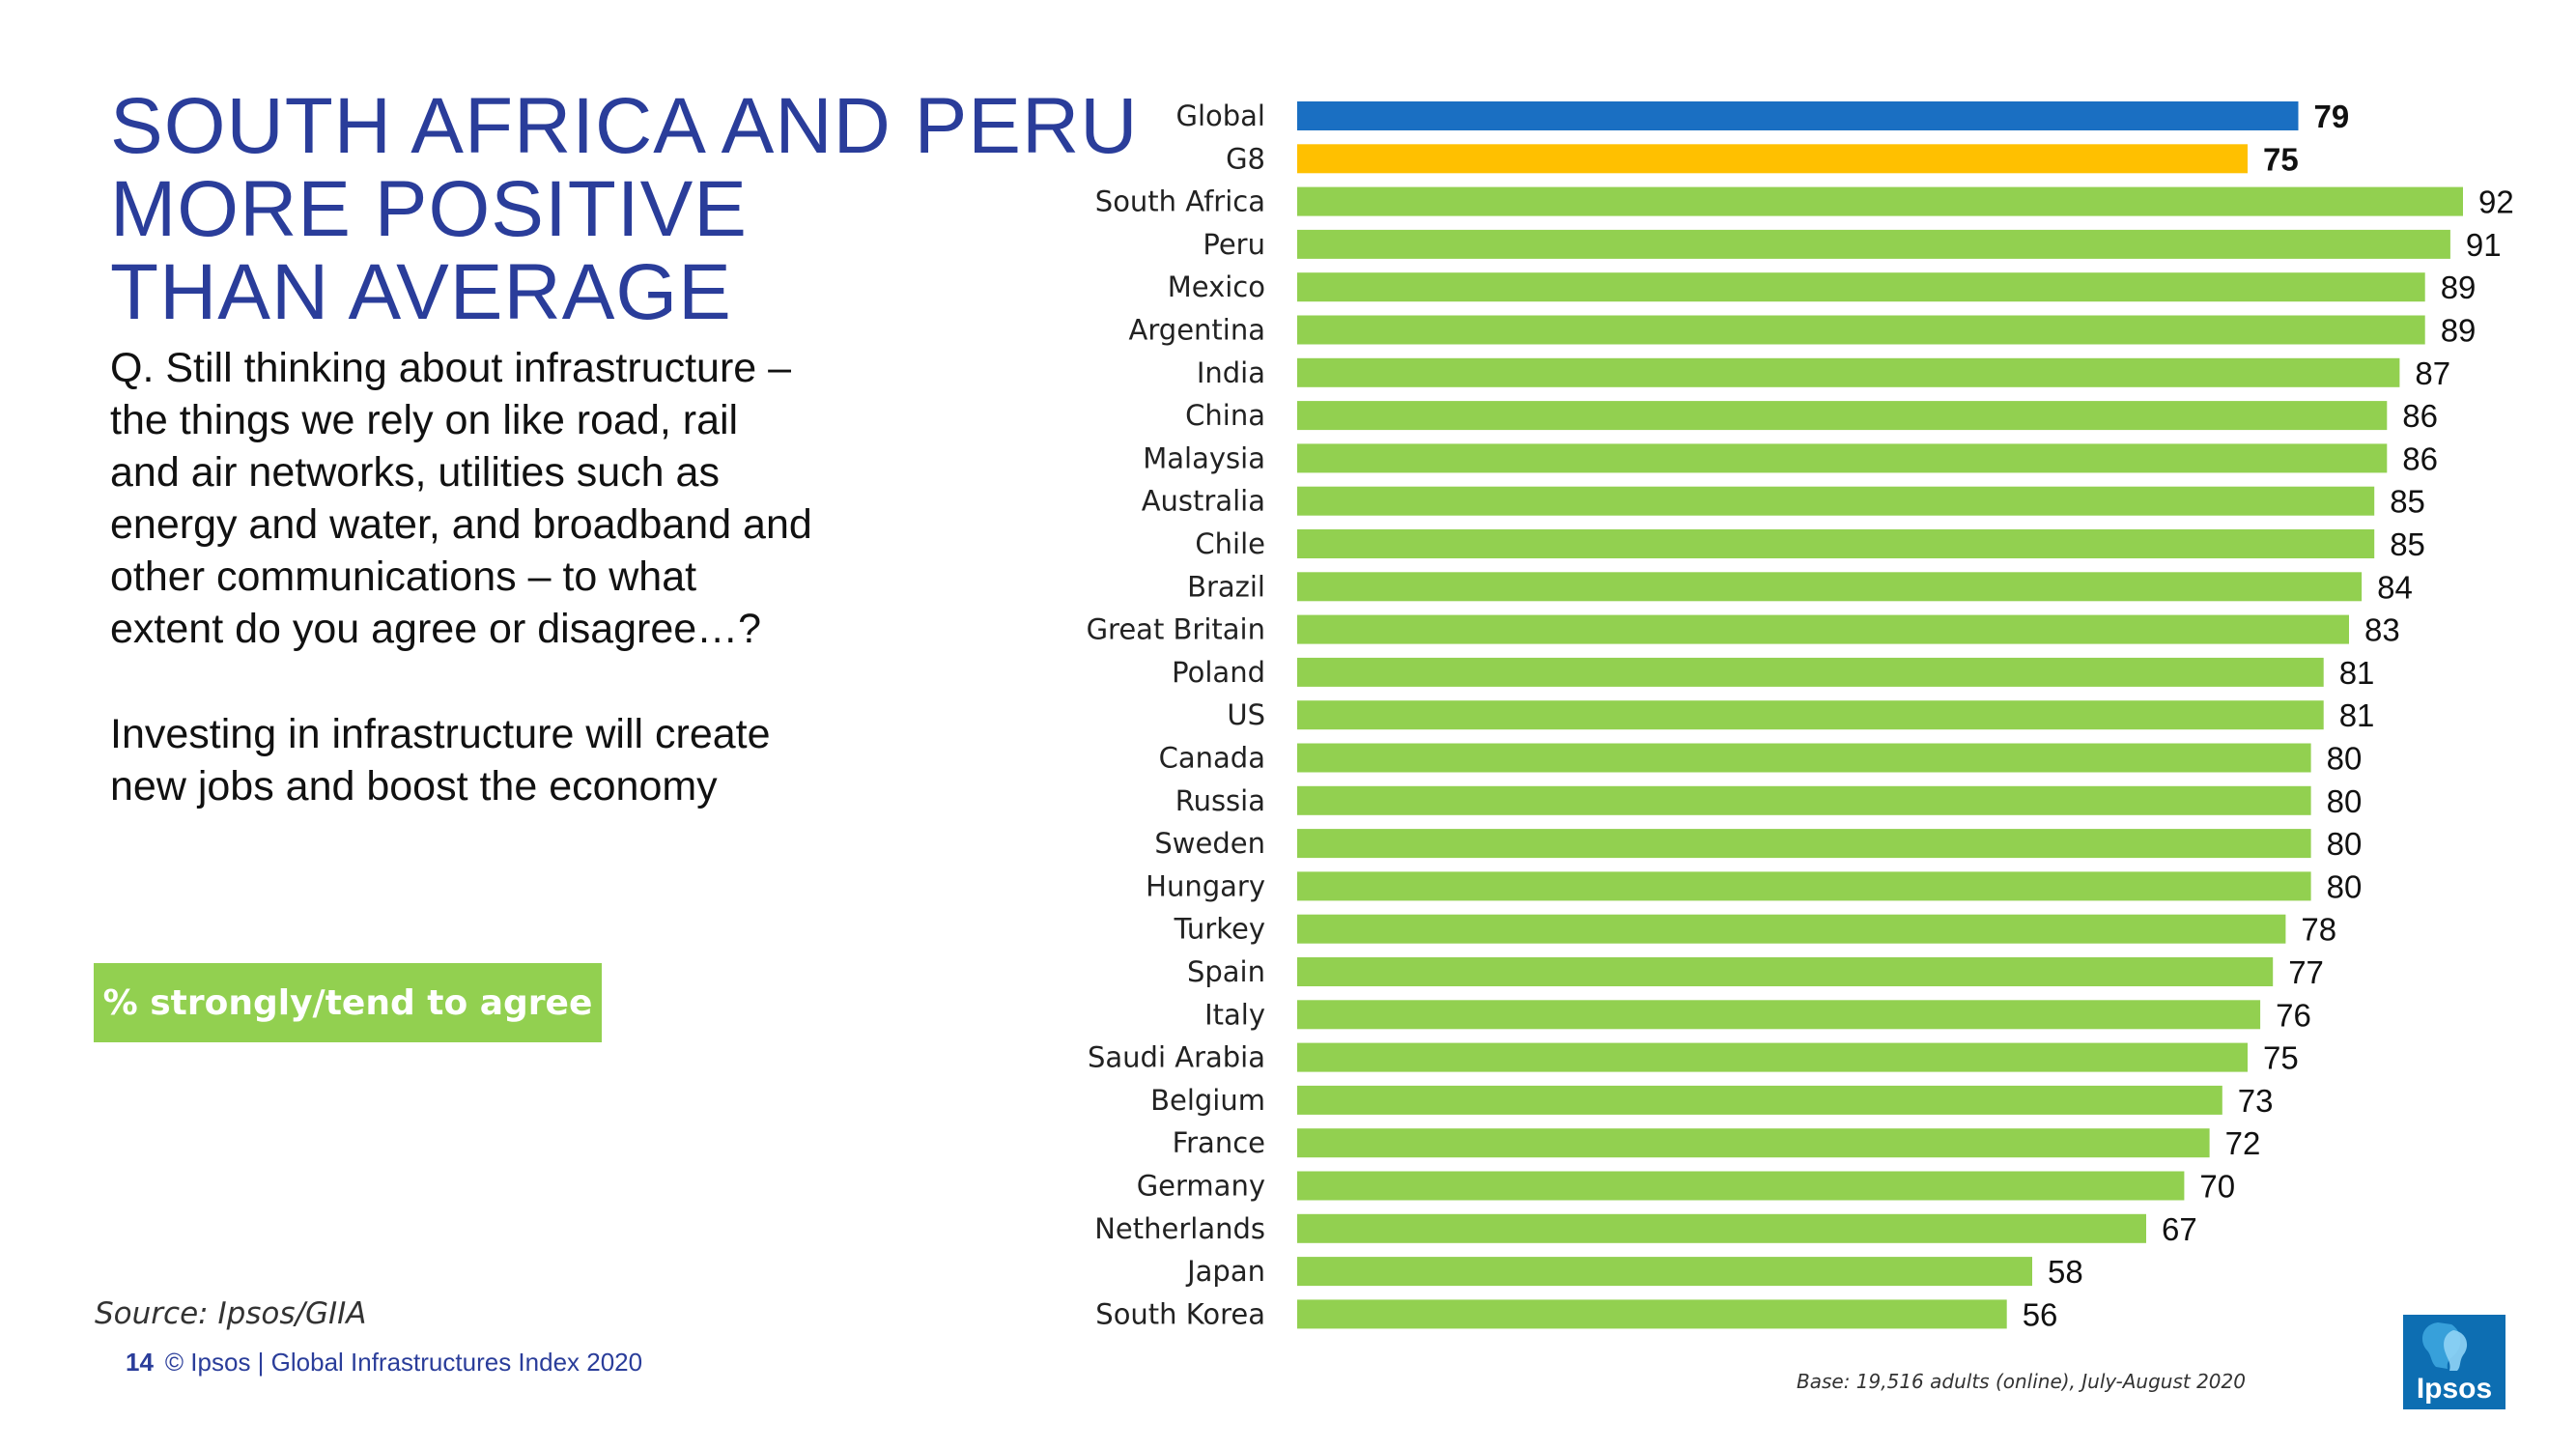  I want to click on category-label-peru: Peru, so click(1234, 244).